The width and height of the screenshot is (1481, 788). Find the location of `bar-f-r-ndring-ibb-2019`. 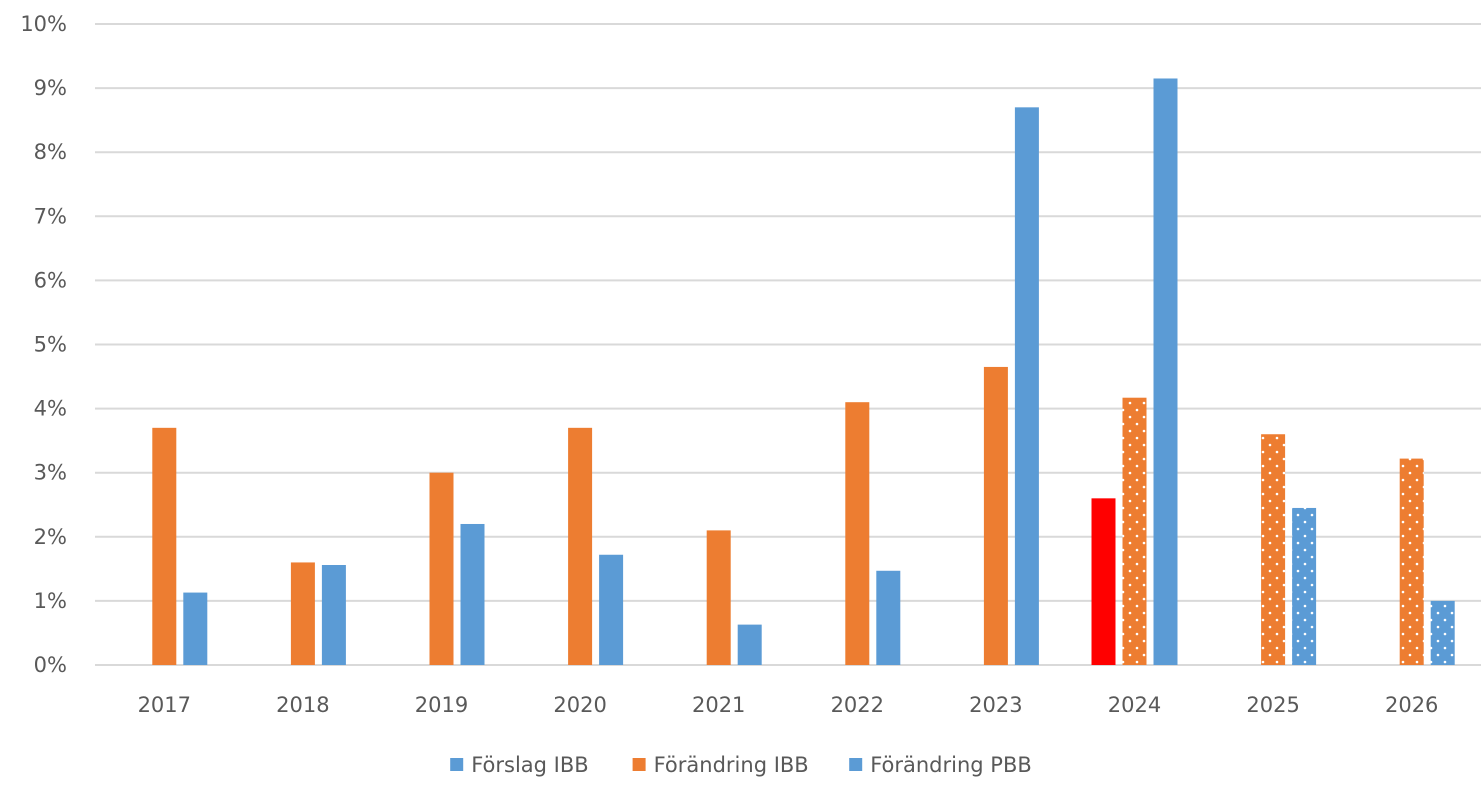

bar-f-r-ndring-ibb-2019 is located at coordinates (441, 568).